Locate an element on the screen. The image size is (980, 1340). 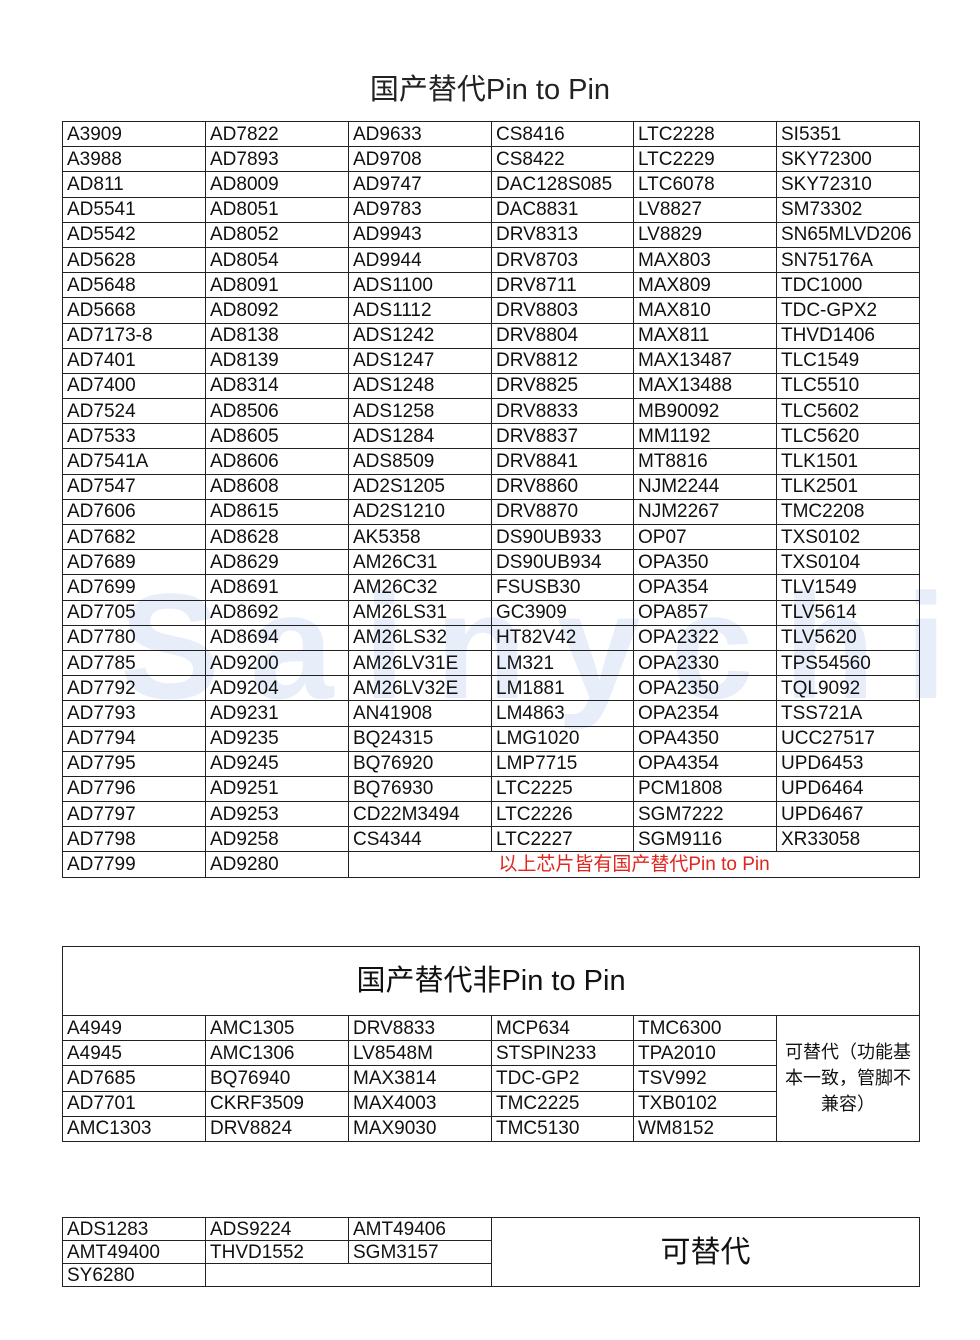
part-number-cell: AD9200 is located at coordinates (277, 663).